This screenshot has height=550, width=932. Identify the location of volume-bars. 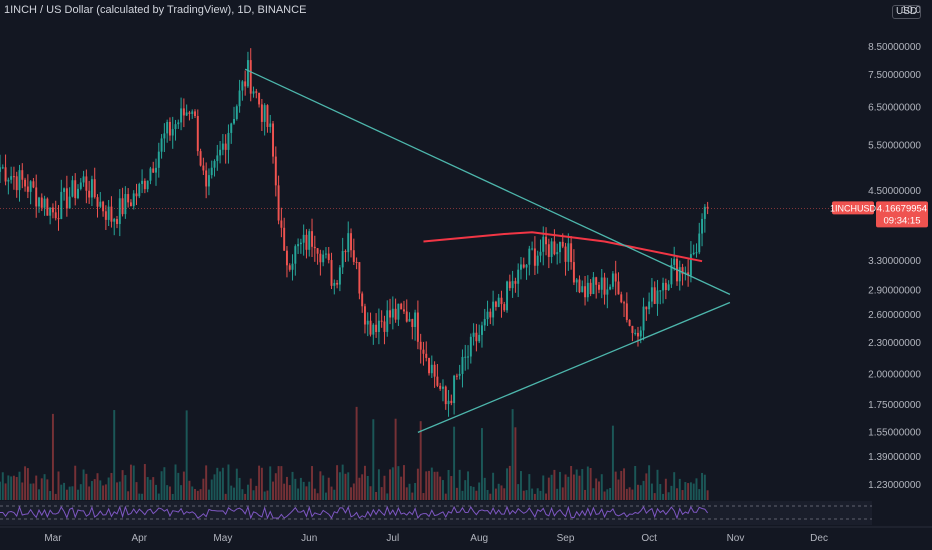
(354, 453).